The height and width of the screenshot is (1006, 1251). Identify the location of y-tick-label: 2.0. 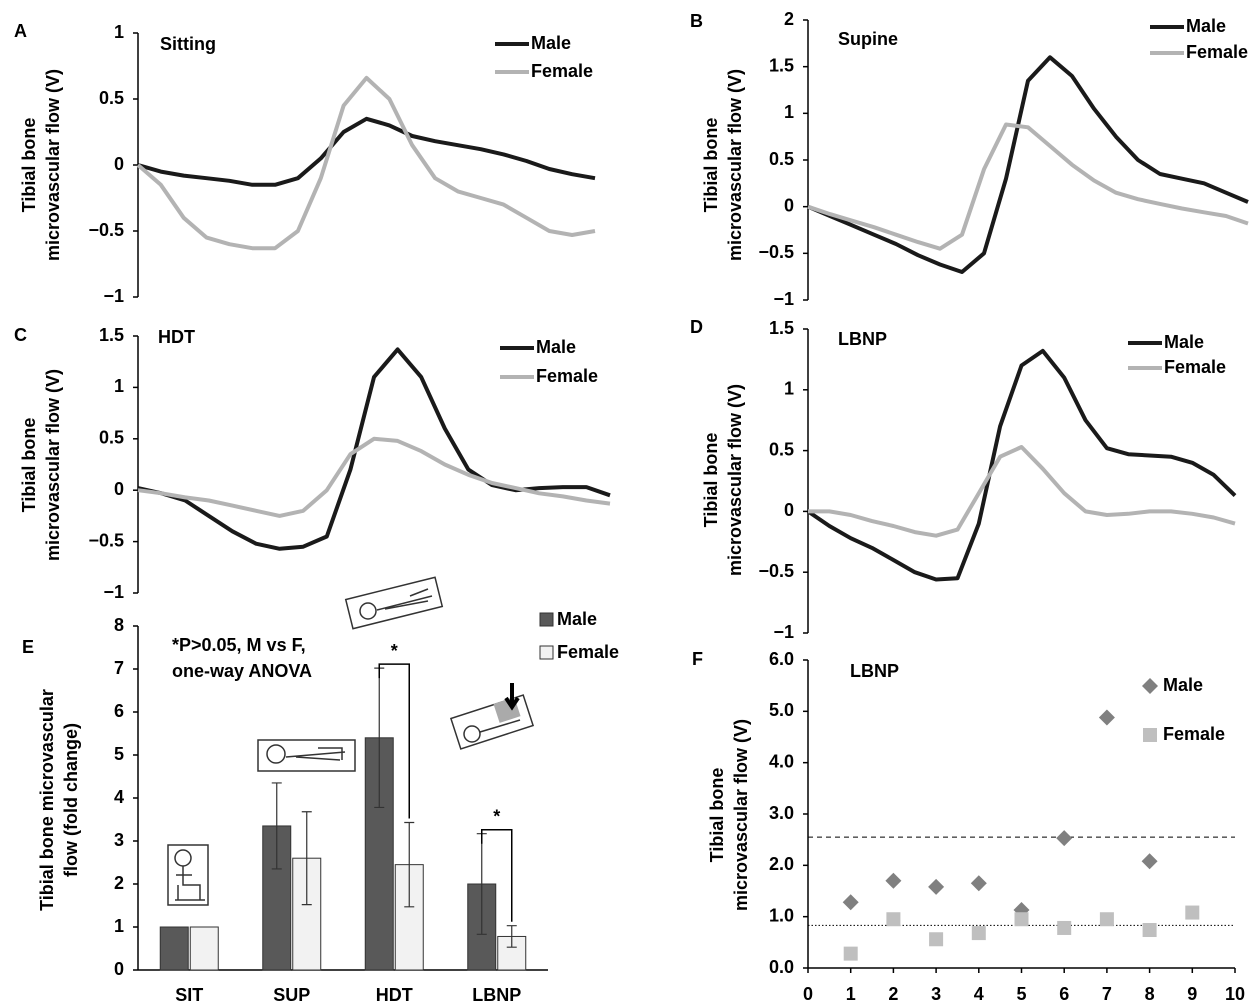
(781, 864).